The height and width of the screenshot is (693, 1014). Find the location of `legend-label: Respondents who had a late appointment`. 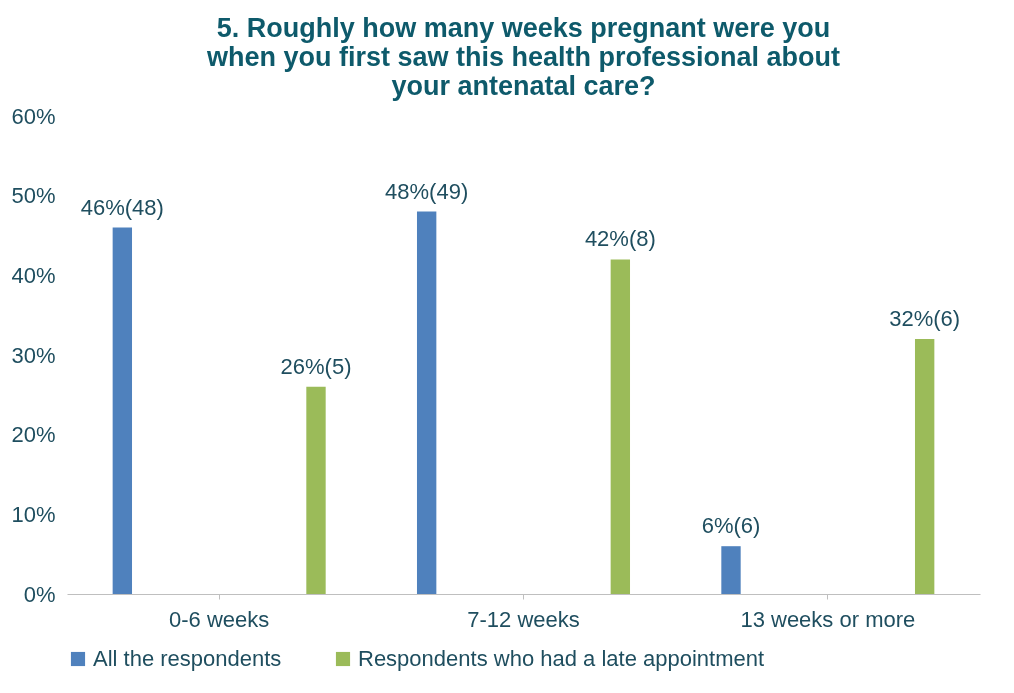

legend-label: Respondents who had a late appointment is located at coordinates (561, 658).